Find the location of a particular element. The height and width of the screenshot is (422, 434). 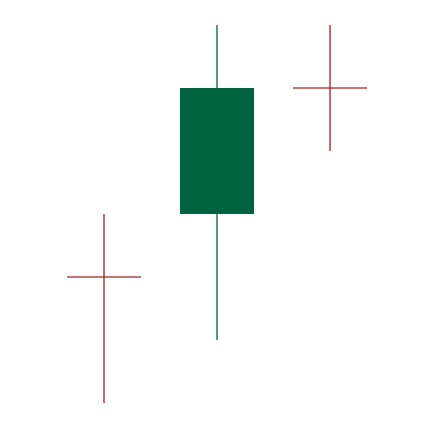

candle-bullish-candle is located at coordinates (217, 182).